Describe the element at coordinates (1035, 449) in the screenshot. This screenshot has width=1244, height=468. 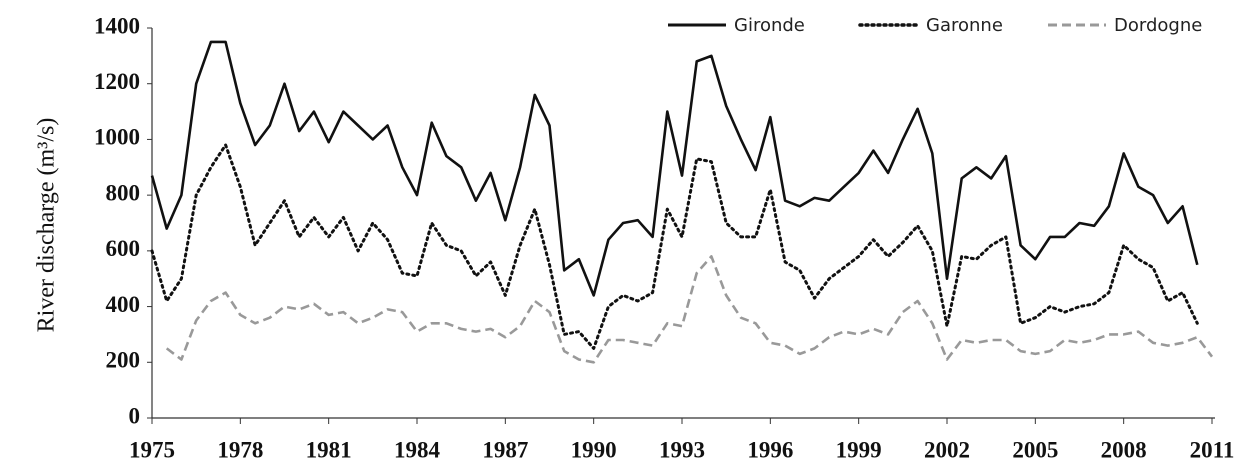
I see `x-tick-label: 2005` at that location.